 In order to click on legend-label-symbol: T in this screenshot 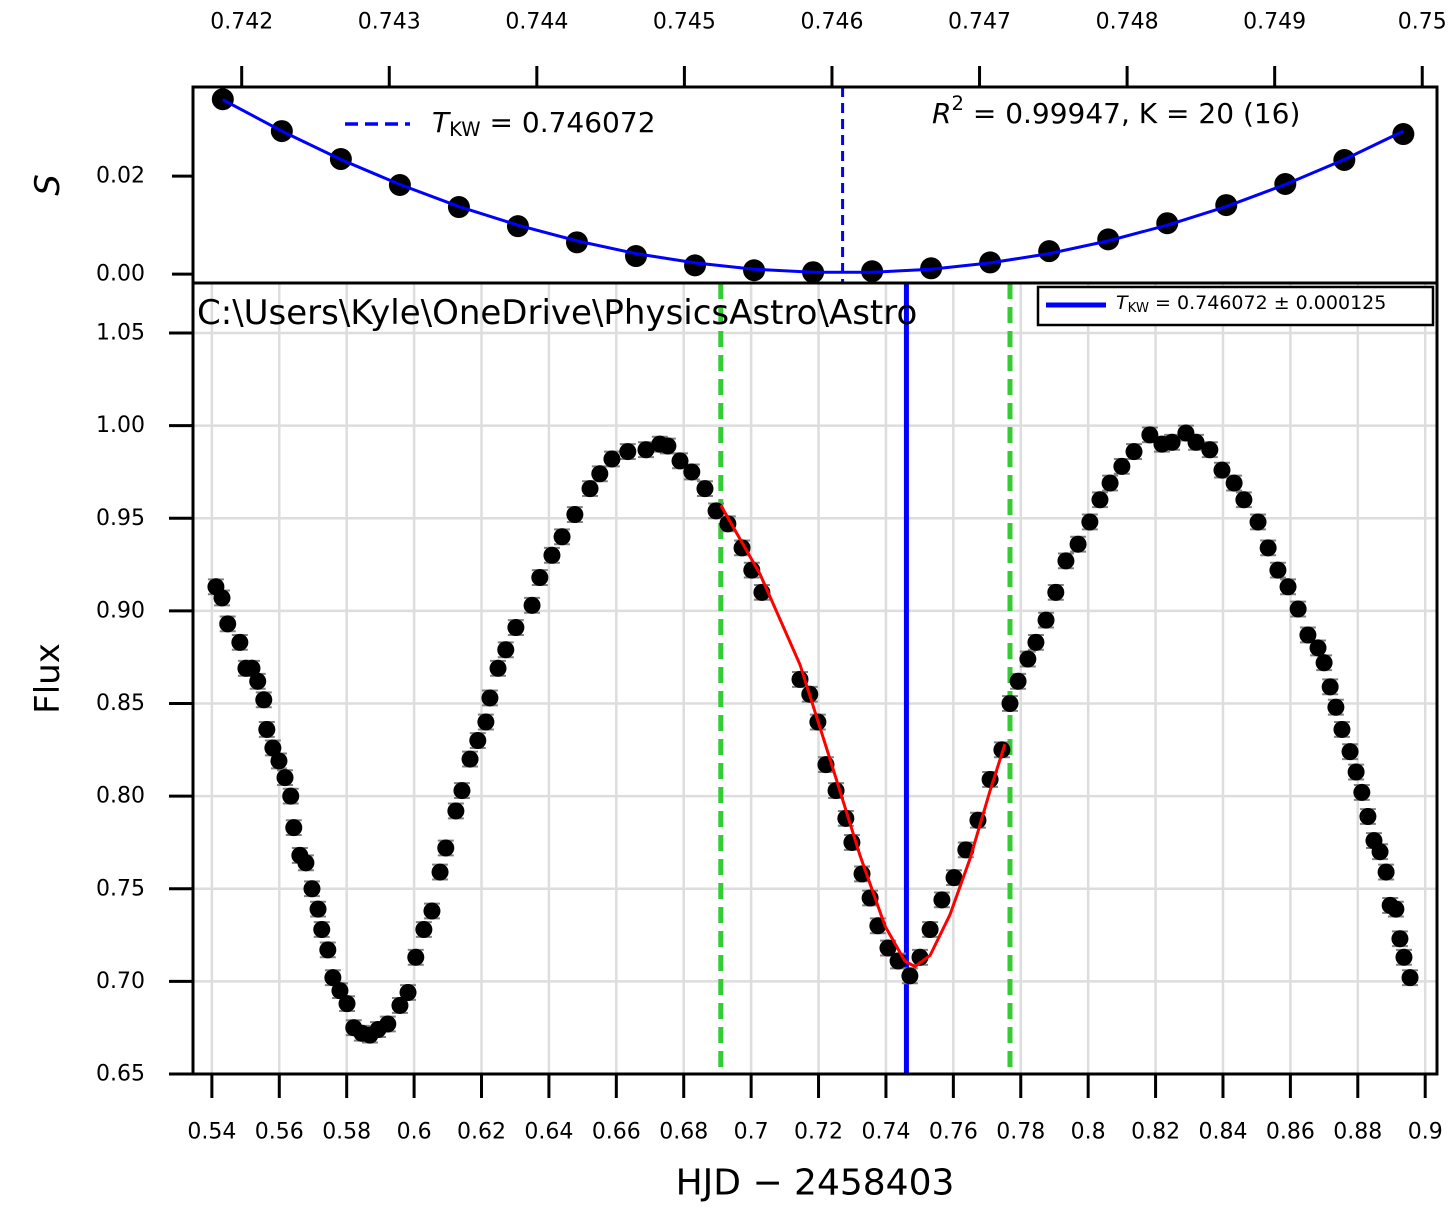, I will do `click(1122, 303)`.